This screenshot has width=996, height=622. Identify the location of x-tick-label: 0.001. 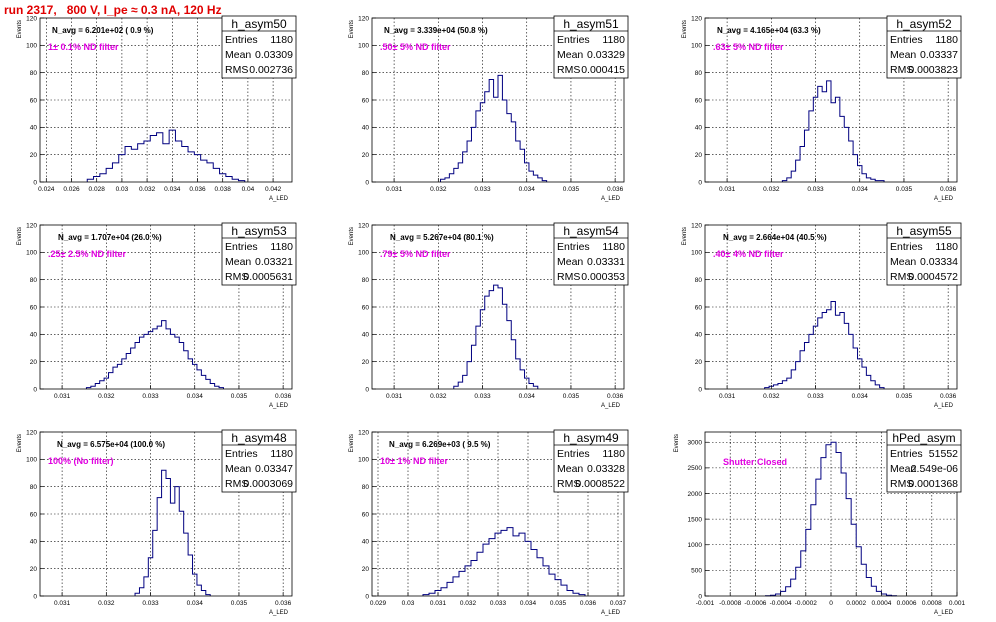
(957, 603).